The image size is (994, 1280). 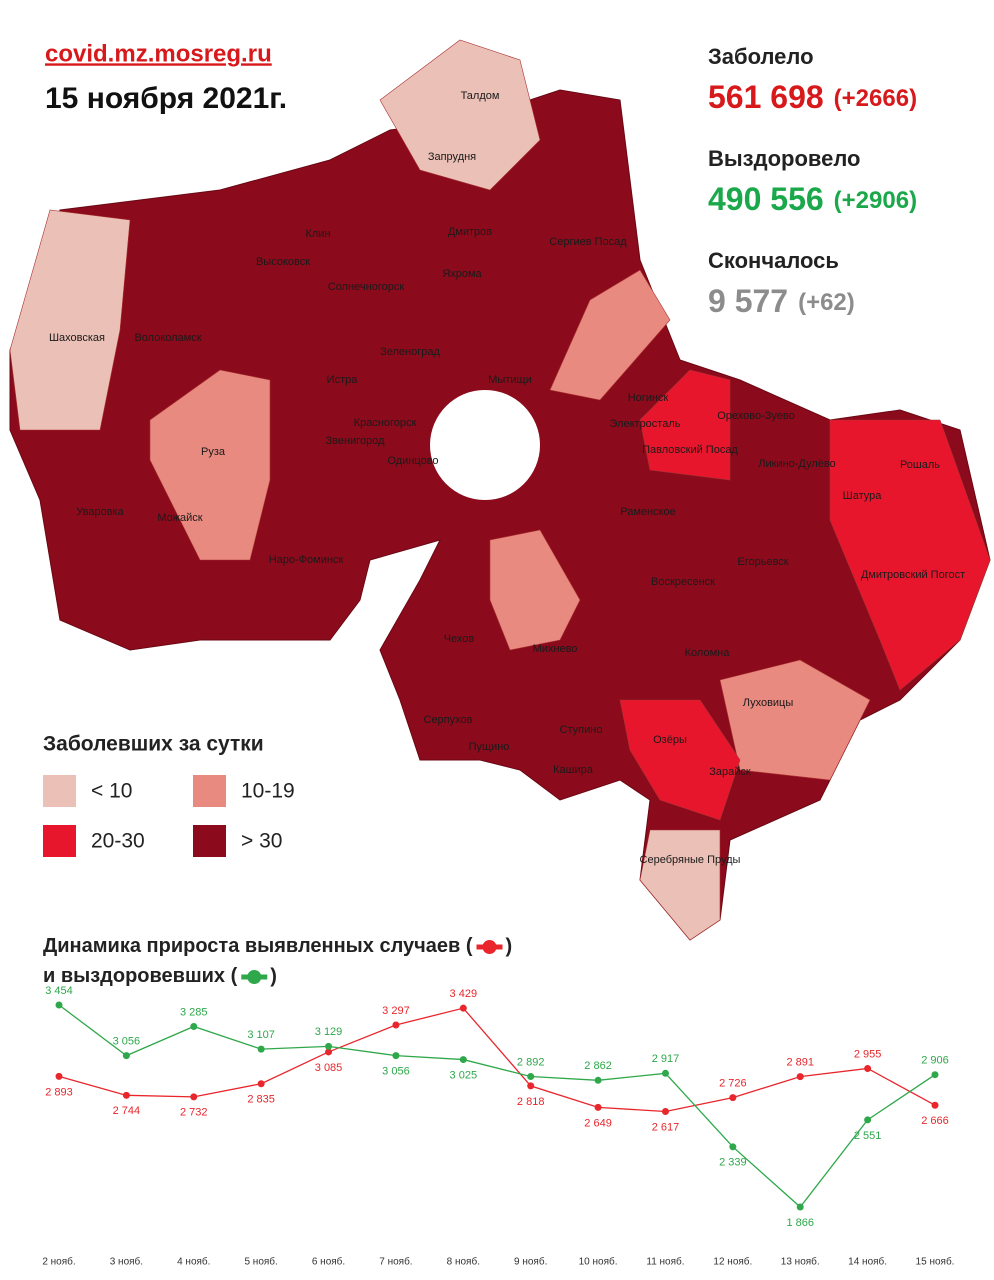 What do you see at coordinates (868, 1136) in the screenshot?
I see `data-label: 2 551` at bounding box center [868, 1136].